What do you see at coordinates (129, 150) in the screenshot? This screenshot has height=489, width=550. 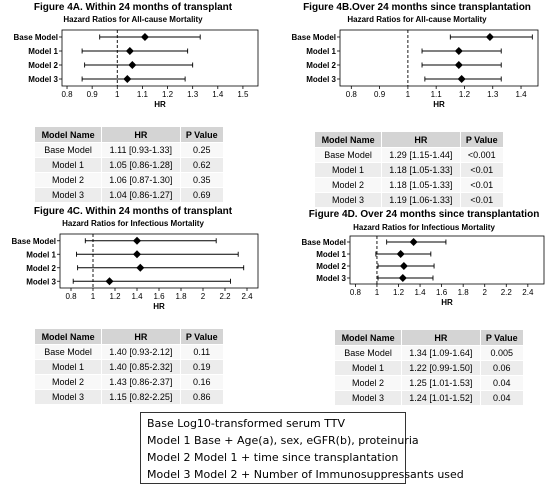 I see `table-row: Base Model 1.11 [0.93-1.33] 0.25` at bounding box center [129, 150].